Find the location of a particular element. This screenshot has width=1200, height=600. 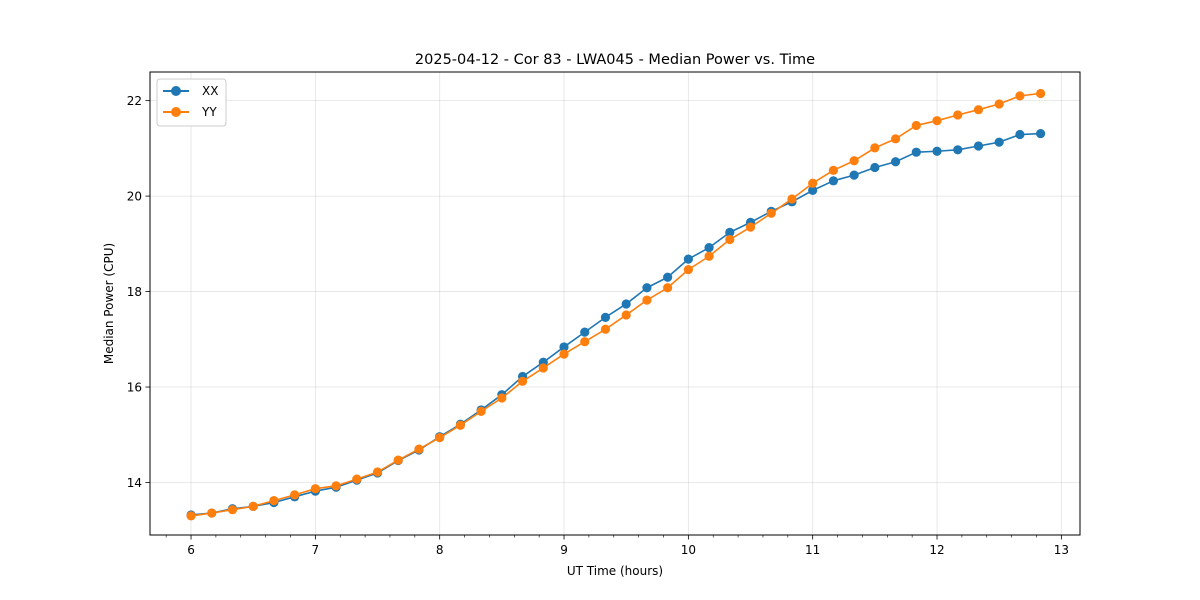

x-tick-label: 13 is located at coordinates (1061, 550).